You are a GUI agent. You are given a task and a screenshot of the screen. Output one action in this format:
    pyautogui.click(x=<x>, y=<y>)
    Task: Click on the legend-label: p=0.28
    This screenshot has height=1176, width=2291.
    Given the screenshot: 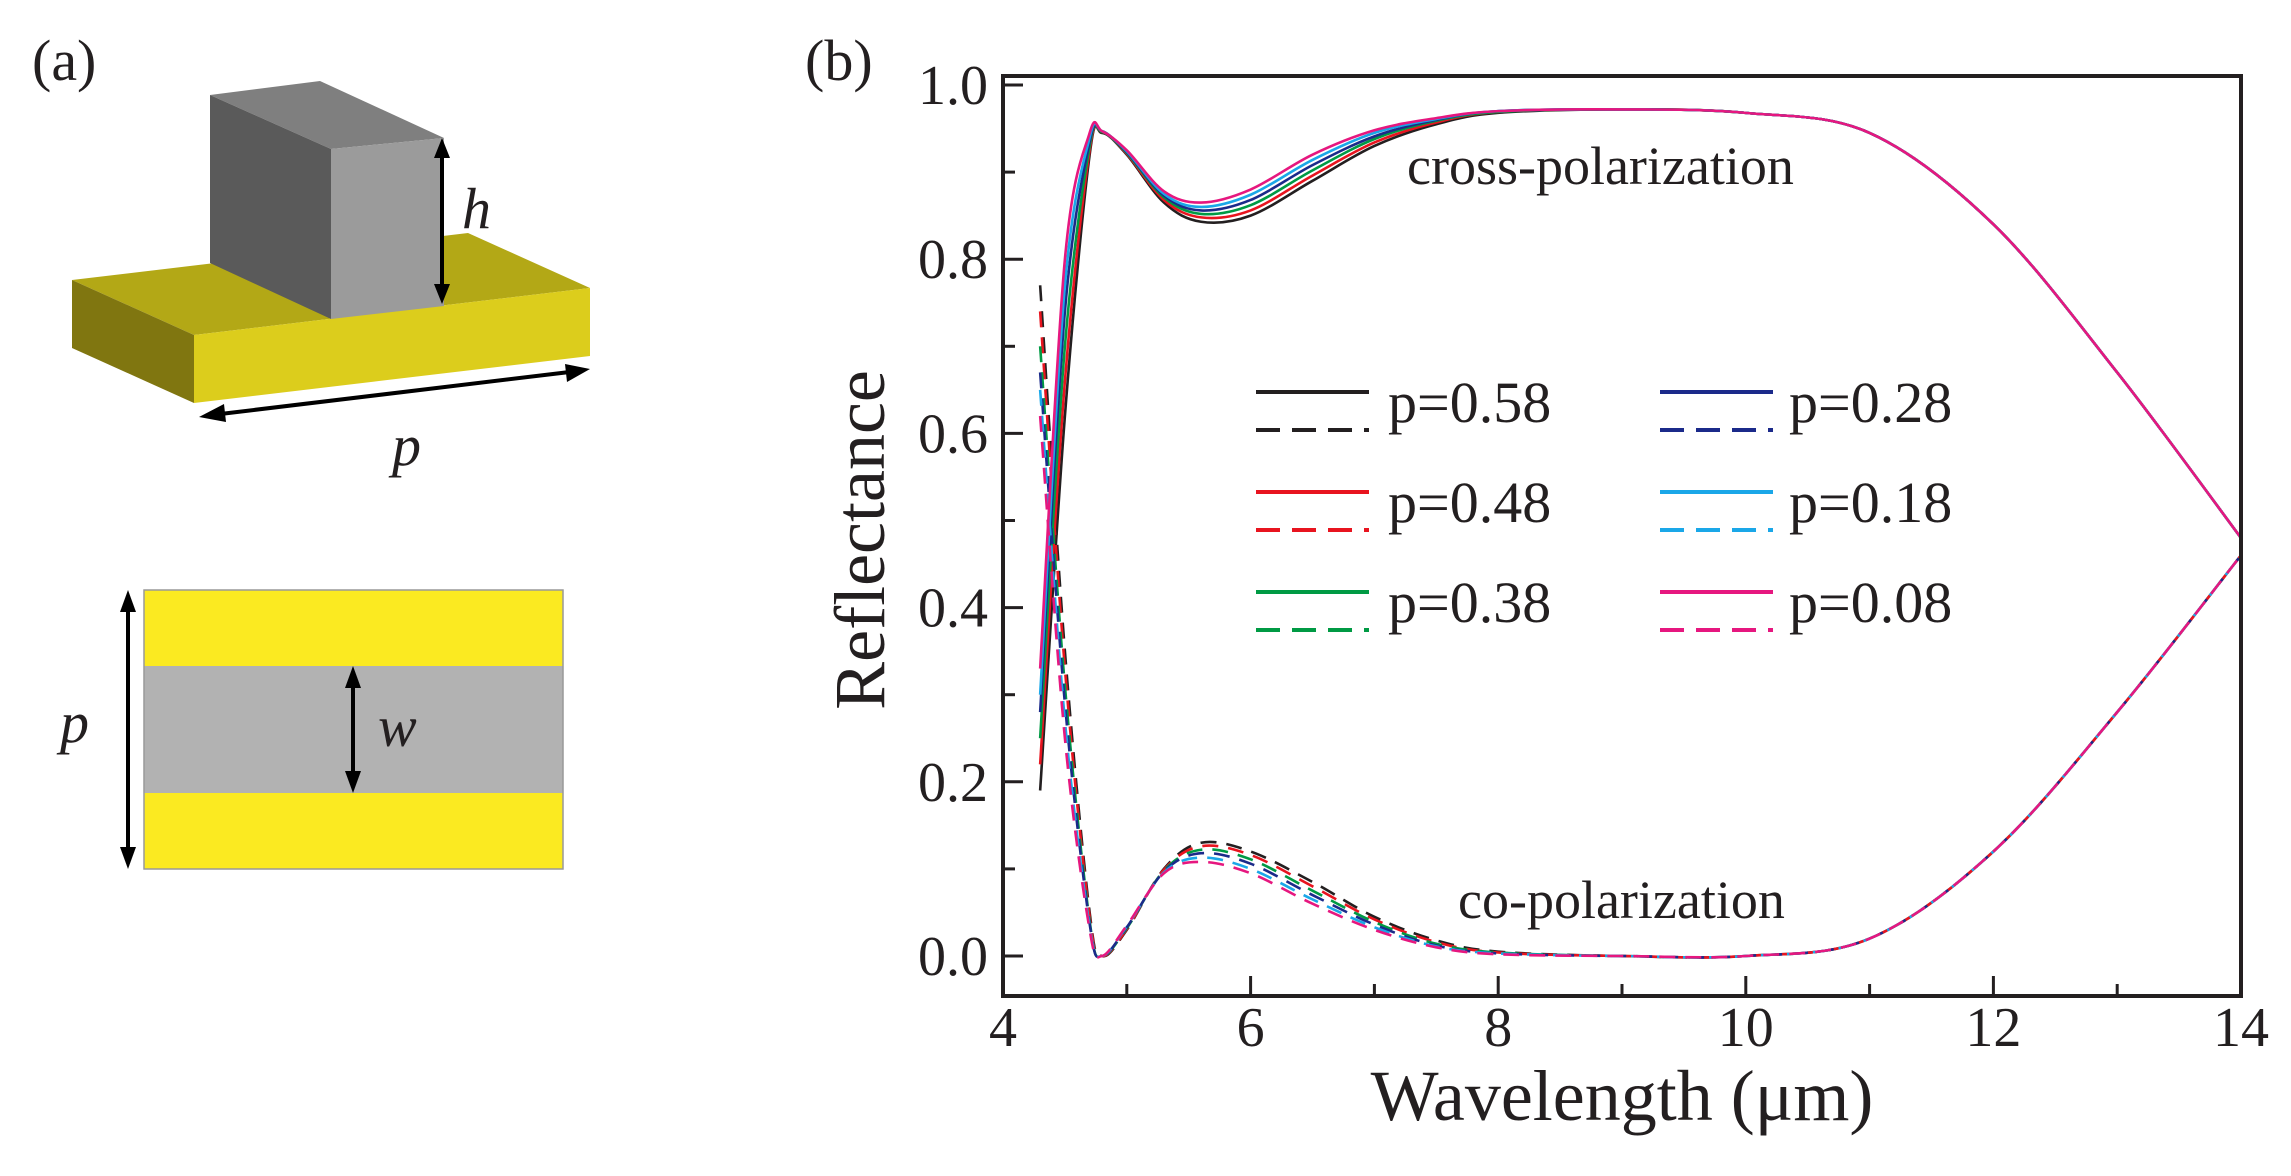 What is the action you would take?
    pyautogui.click(x=1870, y=402)
    